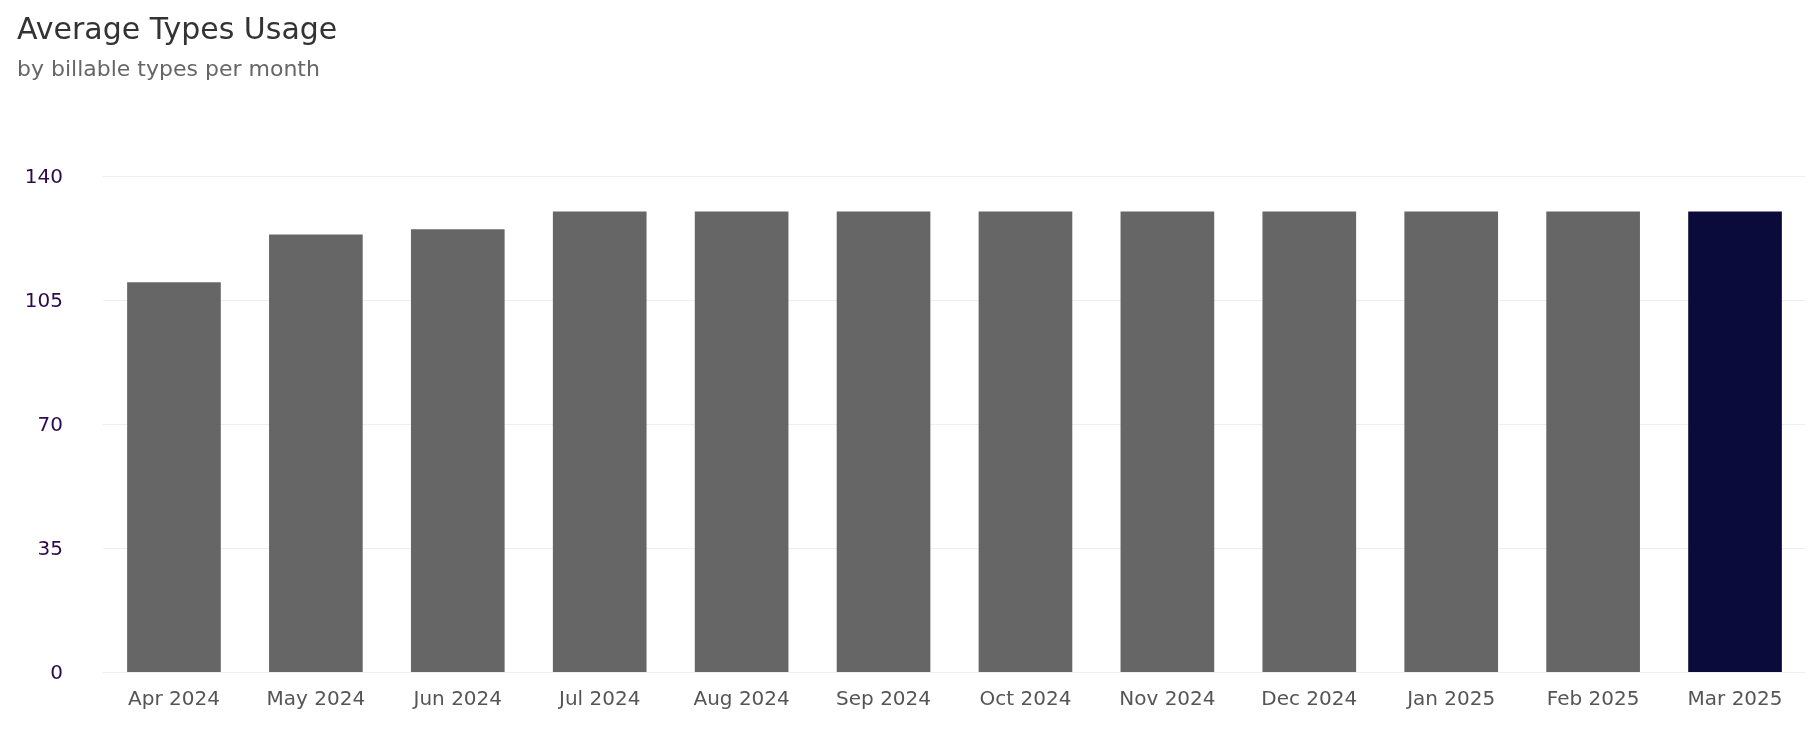 This screenshot has width=1817, height=738. I want to click on x-tick-label: Nov 2024, so click(1167, 698).